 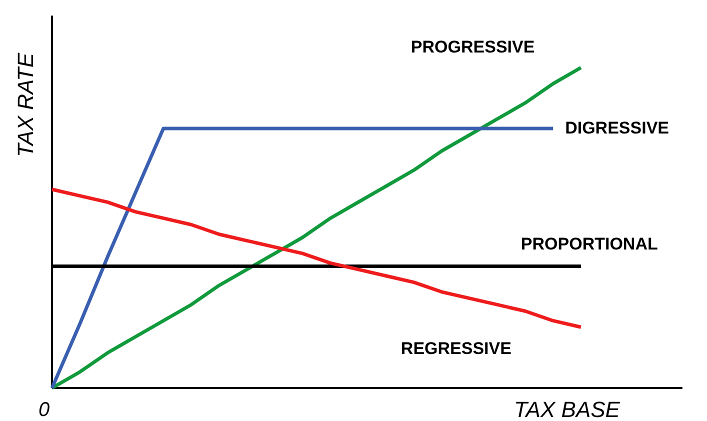 What do you see at coordinates (456, 348) in the screenshot?
I see `series-label: REGRESSIVE` at bounding box center [456, 348].